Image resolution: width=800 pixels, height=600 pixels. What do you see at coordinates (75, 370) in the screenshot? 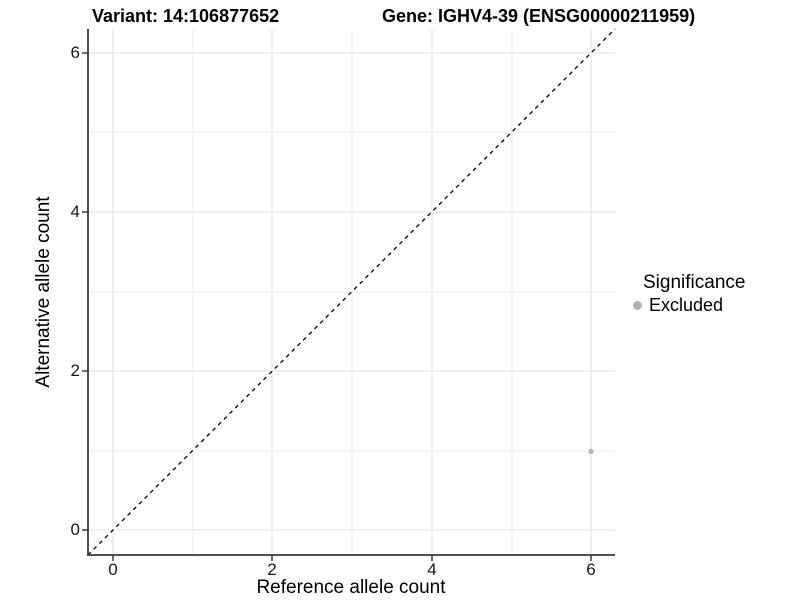
I see `y-tick-label-2: 2` at bounding box center [75, 370].